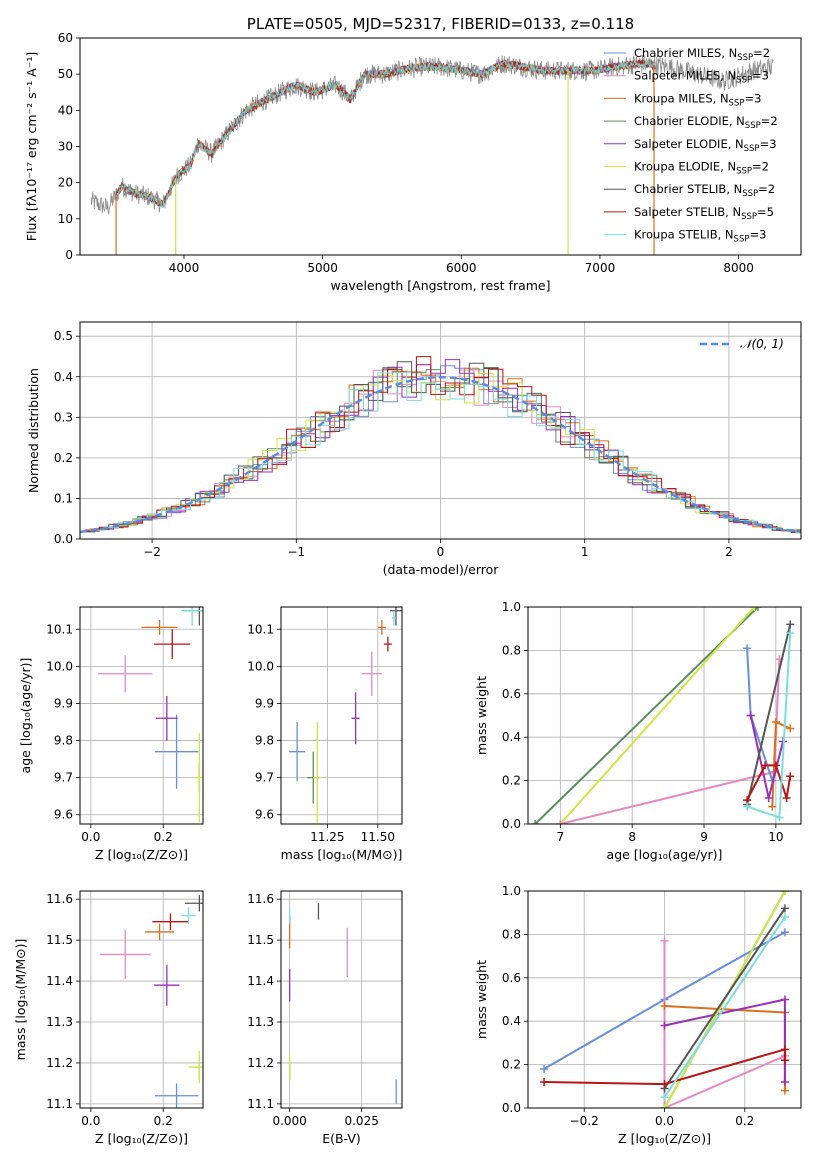  I want to click on normal-curve, so click(440, 454).